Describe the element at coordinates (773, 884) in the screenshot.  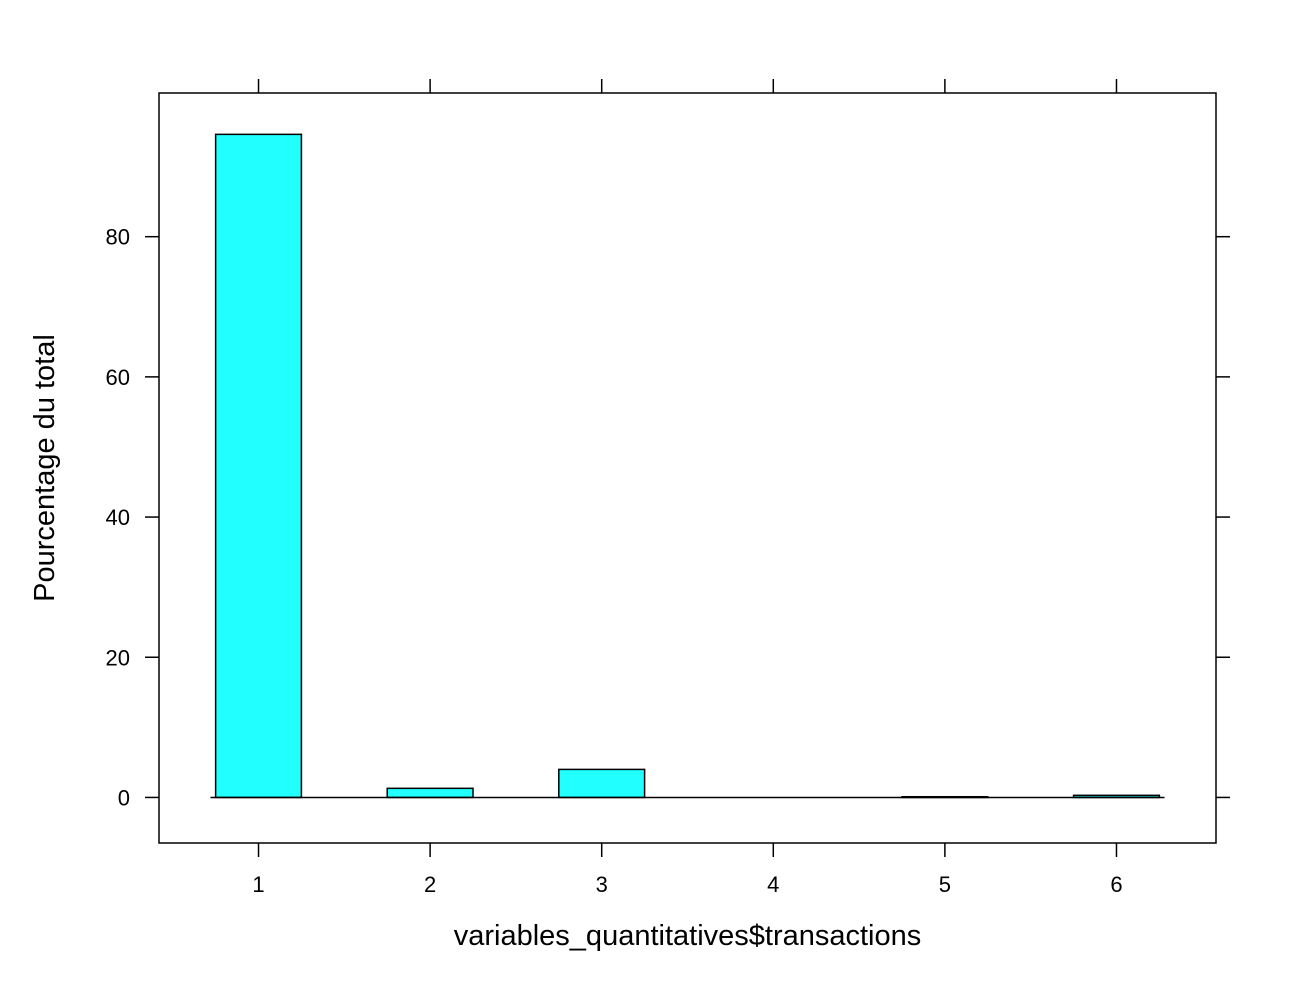
I see `x-tick-label-4: 4` at that location.